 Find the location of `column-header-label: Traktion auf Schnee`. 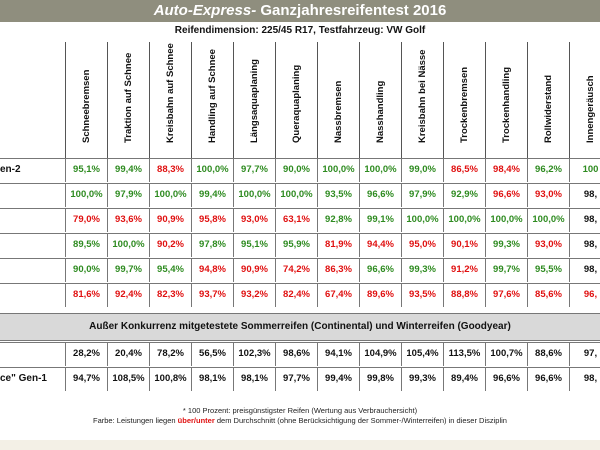

column-header-label: Traktion auf Schnee is located at coordinates (128, 97).